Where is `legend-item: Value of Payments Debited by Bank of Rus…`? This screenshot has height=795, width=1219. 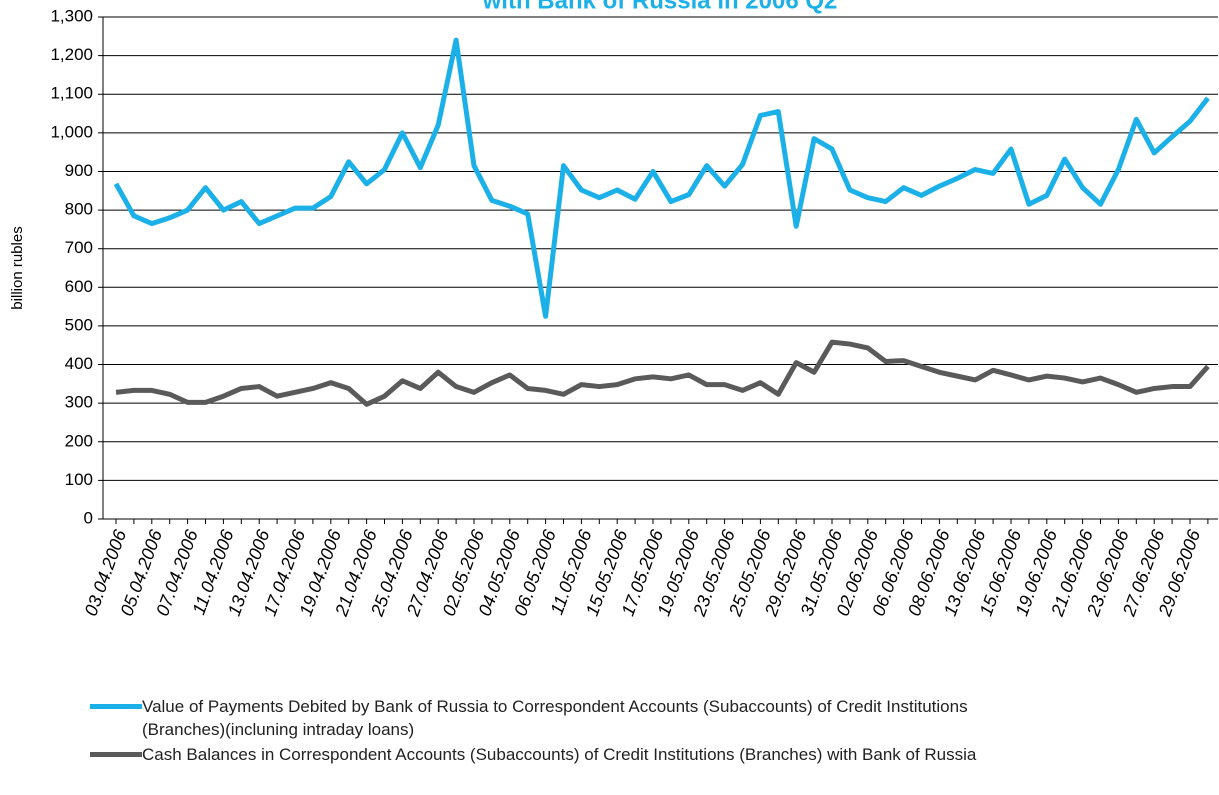
legend-item: Value of Payments Debited by Bank of Rus… is located at coordinates (561, 718).